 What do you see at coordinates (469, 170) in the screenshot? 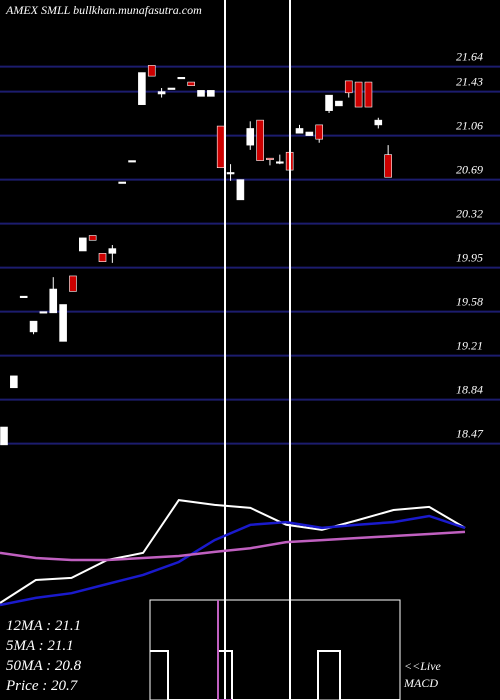
I see `y-tick-label: 20.69` at bounding box center [469, 170].